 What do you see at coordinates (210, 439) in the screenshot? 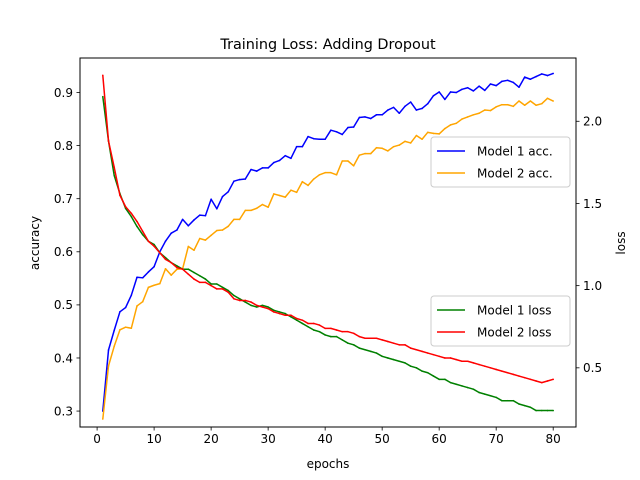
I see `x-tick-label: 20` at bounding box center [210, 439].